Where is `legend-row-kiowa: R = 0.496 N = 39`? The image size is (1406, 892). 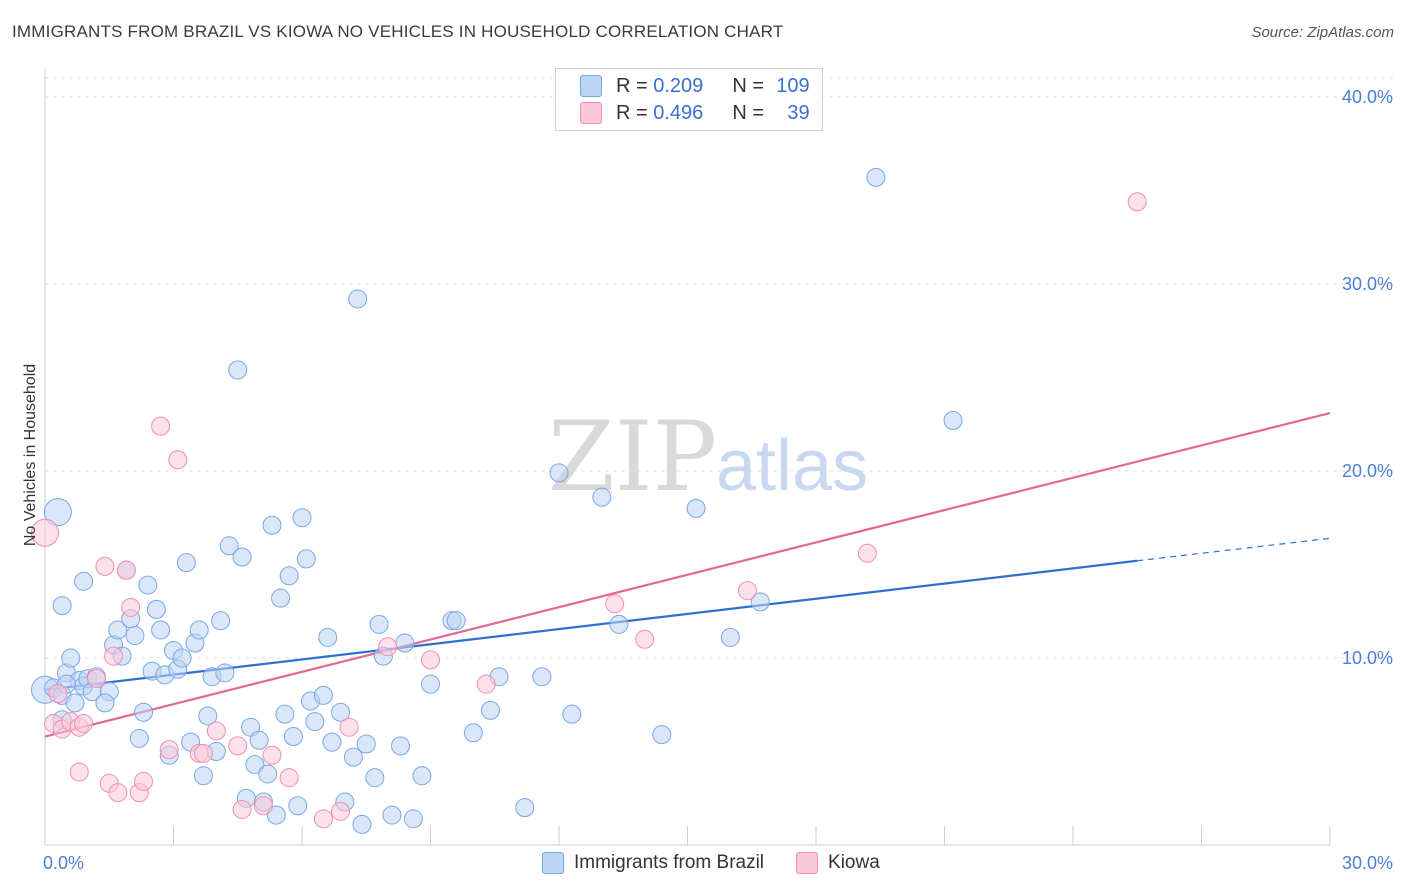
legend-row-kiowa: R = 0.496 N = 39 is located at coordinates (695, 113).